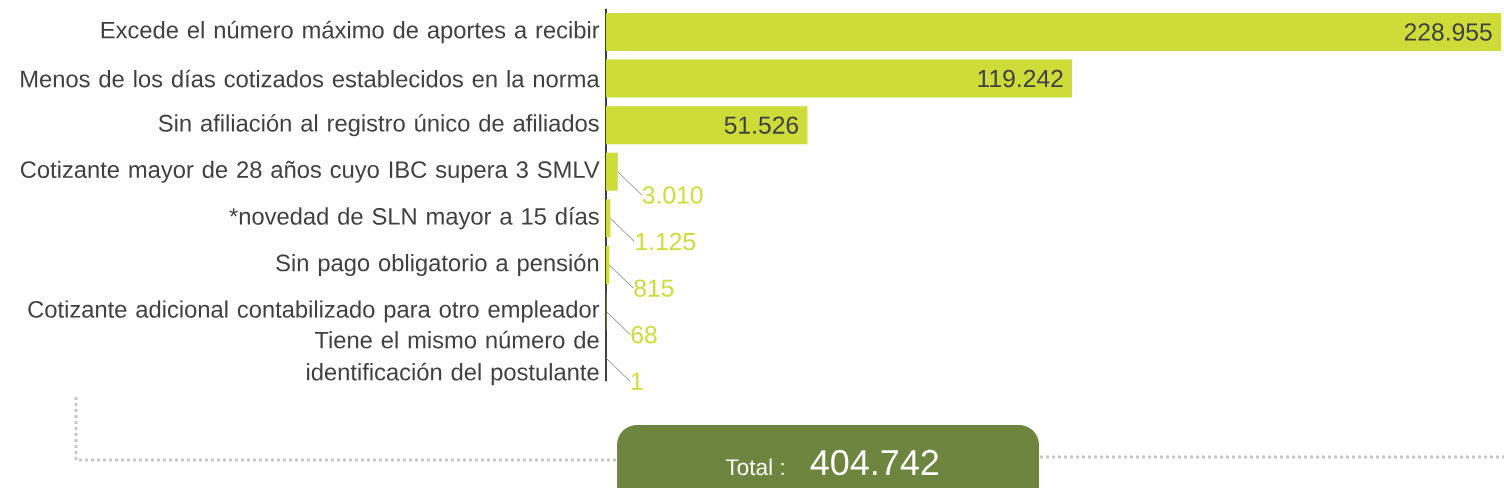  I want to click on data-label: 228.955, so click(1448, 32).